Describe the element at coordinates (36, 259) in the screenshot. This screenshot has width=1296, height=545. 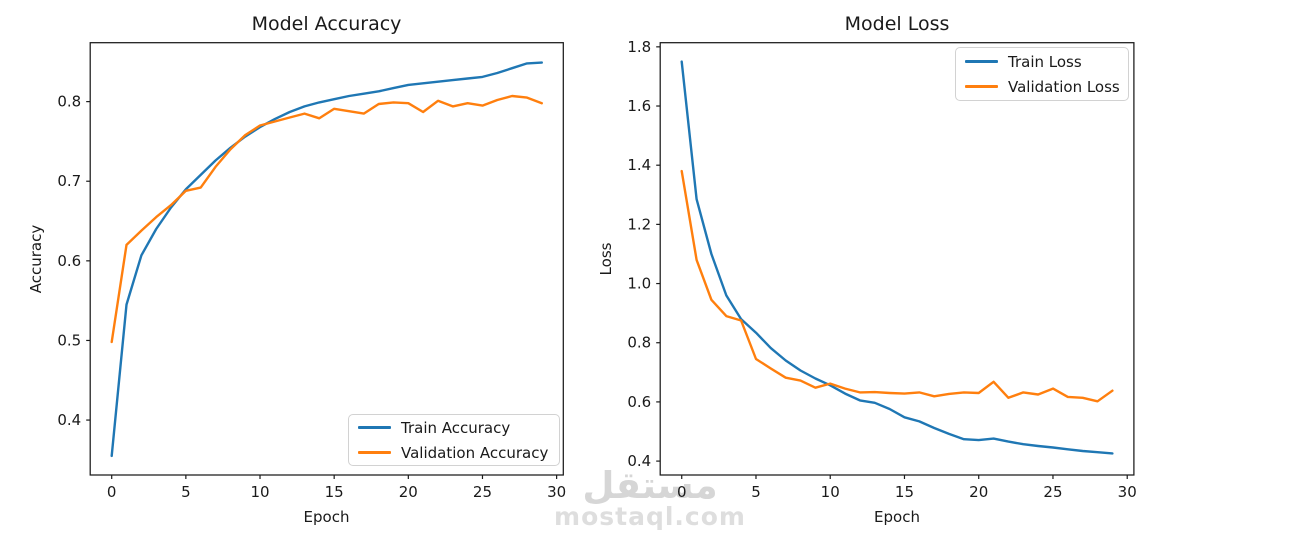
I see `accuracy-yaxis-label: Accuracy` at that location.